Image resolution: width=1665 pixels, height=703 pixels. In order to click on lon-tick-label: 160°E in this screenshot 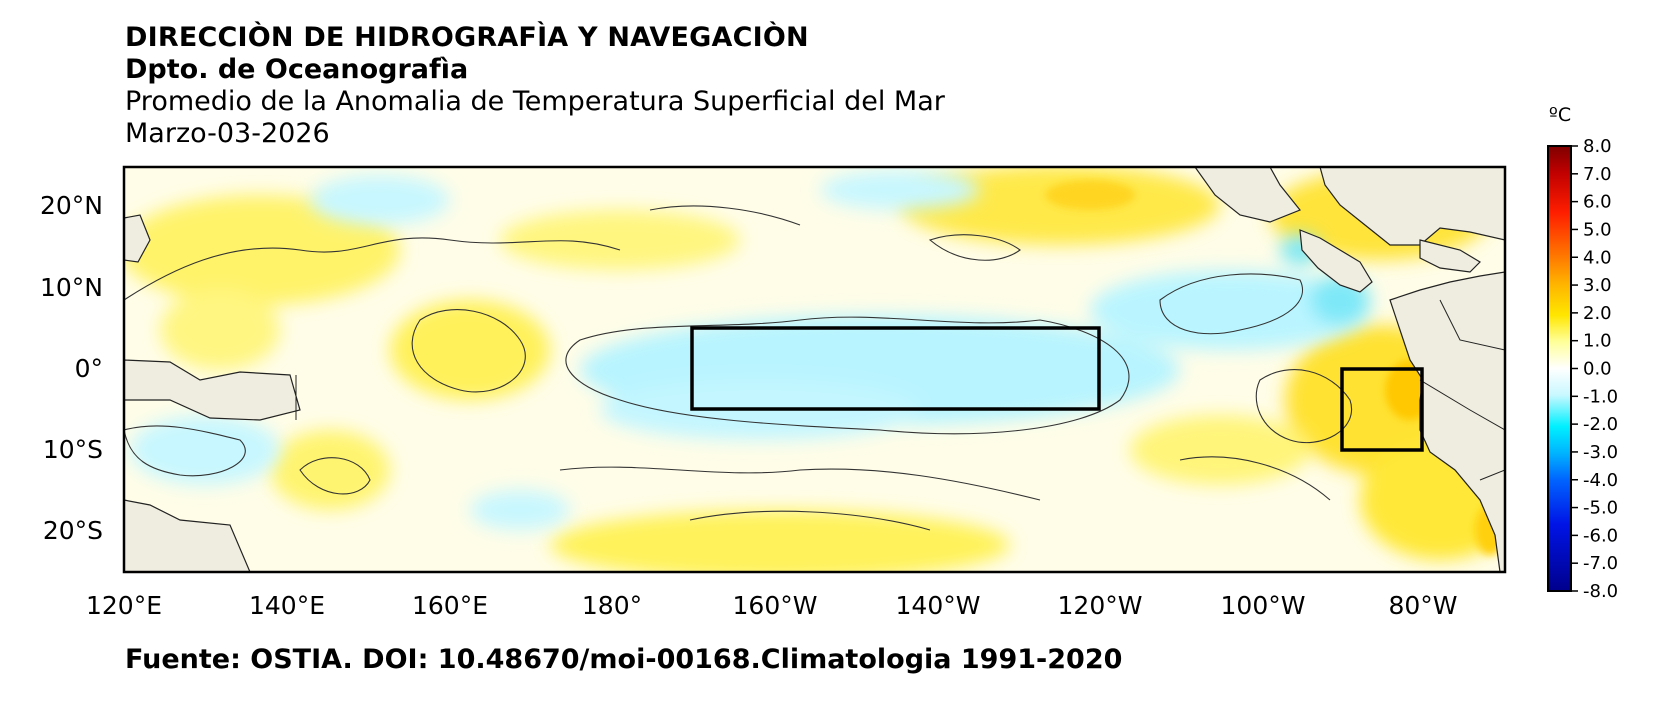, I will do `click(450, 605)`.